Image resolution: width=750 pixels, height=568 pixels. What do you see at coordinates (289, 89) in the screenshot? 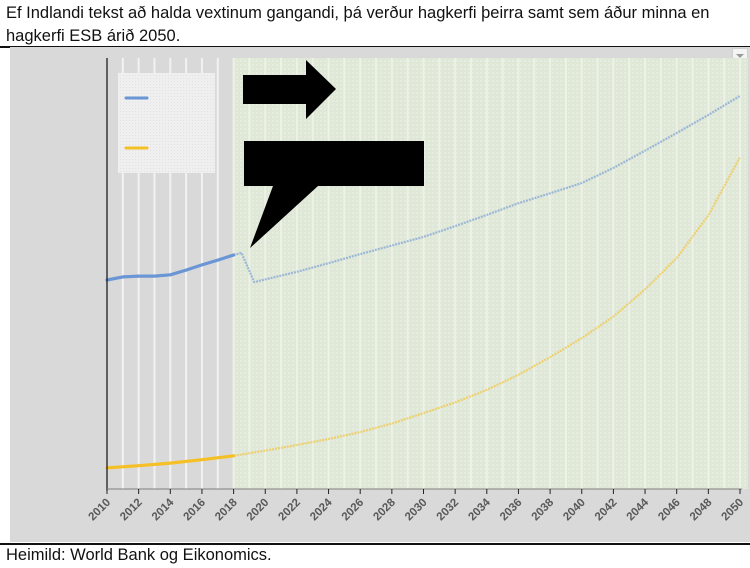
I see `right-arrow-icon` at bounding box center [289, 89].